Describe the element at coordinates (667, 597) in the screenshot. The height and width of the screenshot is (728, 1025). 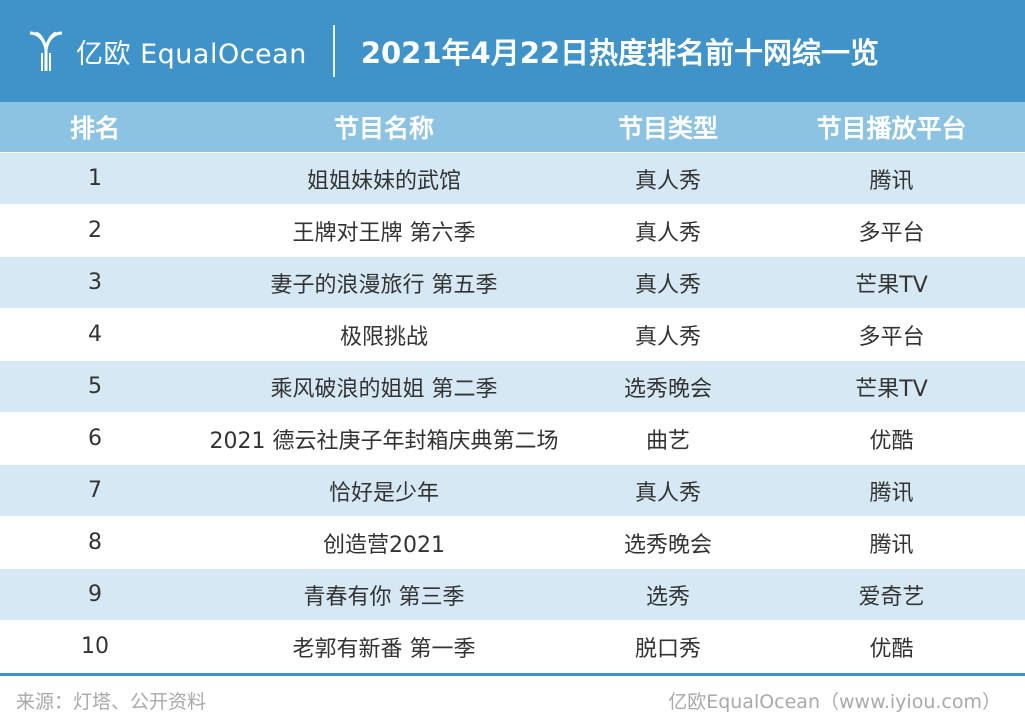
I see `show-type-cell: 选秀` at that location.